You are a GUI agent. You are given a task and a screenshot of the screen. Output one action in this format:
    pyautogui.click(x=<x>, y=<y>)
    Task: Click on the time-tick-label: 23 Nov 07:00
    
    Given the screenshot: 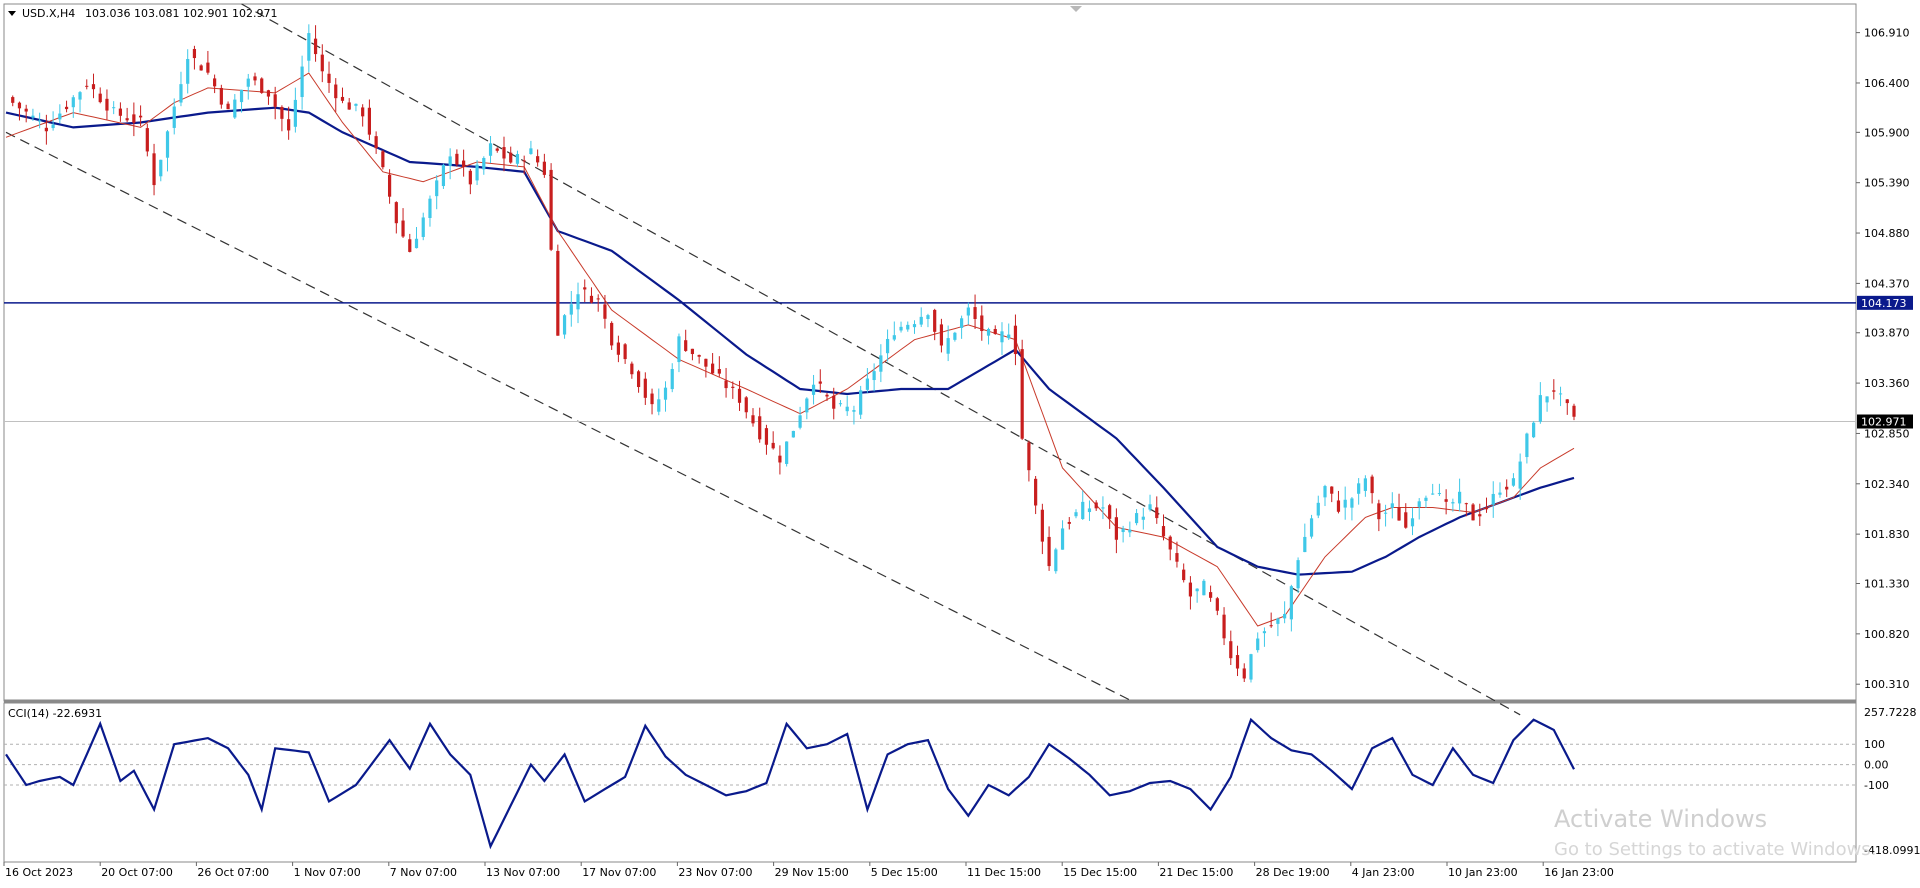 What is the action you would take?
    pyautogui.click(x=715, y=872)
    